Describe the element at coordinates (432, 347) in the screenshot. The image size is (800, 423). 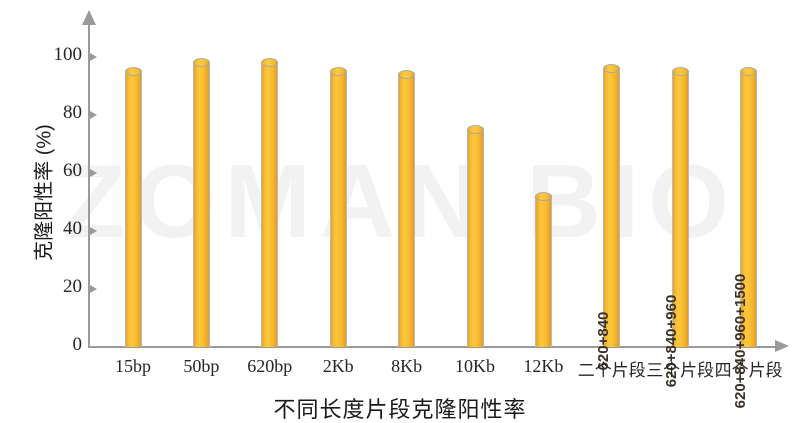
I see `x-axis-line` at that location.